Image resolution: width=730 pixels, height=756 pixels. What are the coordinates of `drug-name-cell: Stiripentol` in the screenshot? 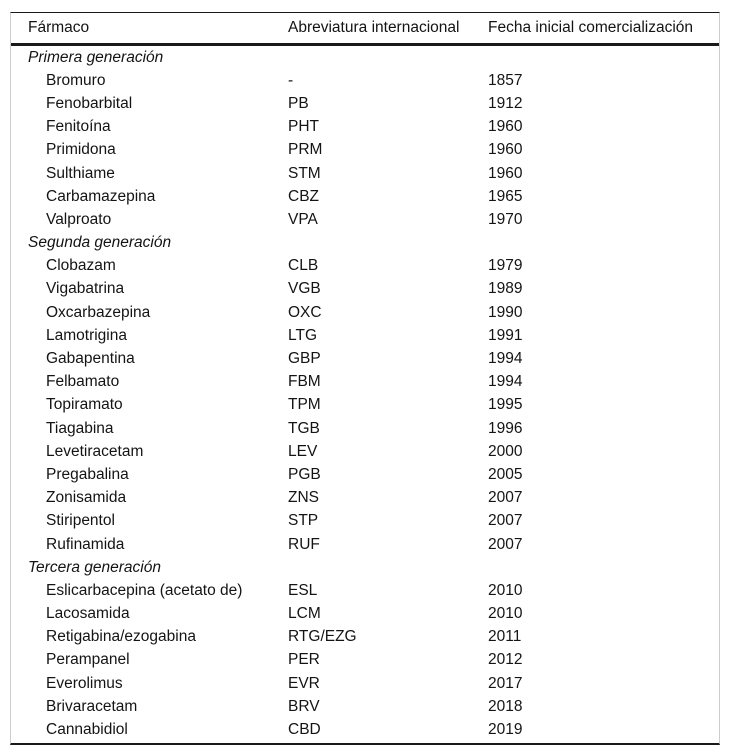 It's located at (80, 521).